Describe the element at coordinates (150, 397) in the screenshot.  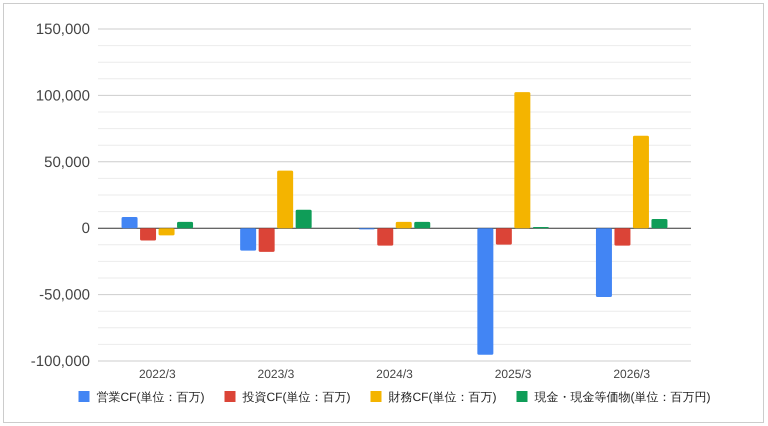
I see `legend-label: 営業CF(単位：百万)` at that location.